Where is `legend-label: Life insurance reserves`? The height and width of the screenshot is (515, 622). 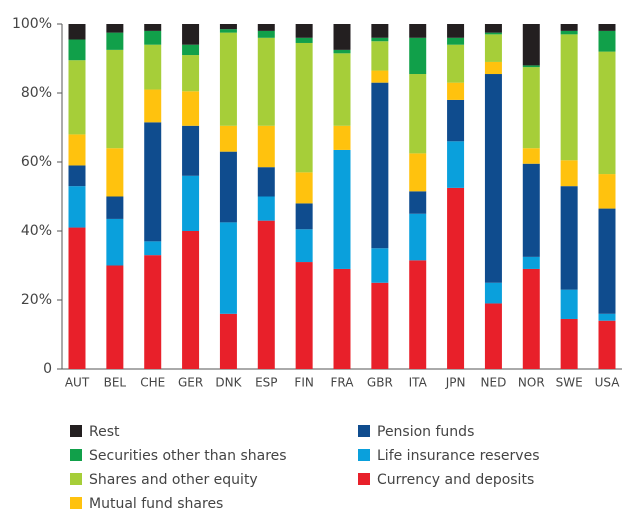 legend-label: Life insurance reserves is located at coordinates (458, 456).